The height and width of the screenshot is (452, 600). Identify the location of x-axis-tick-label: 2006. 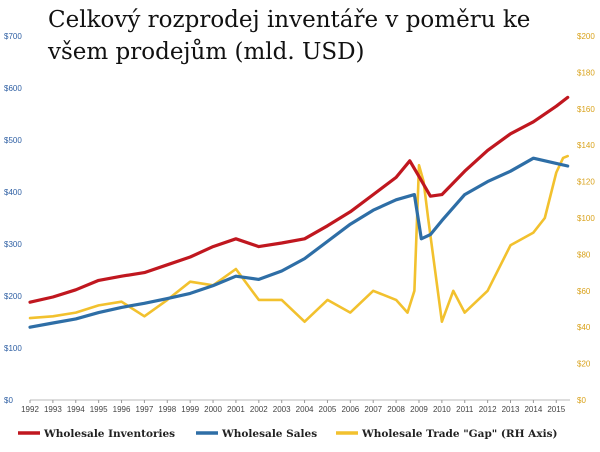
(350, 409).